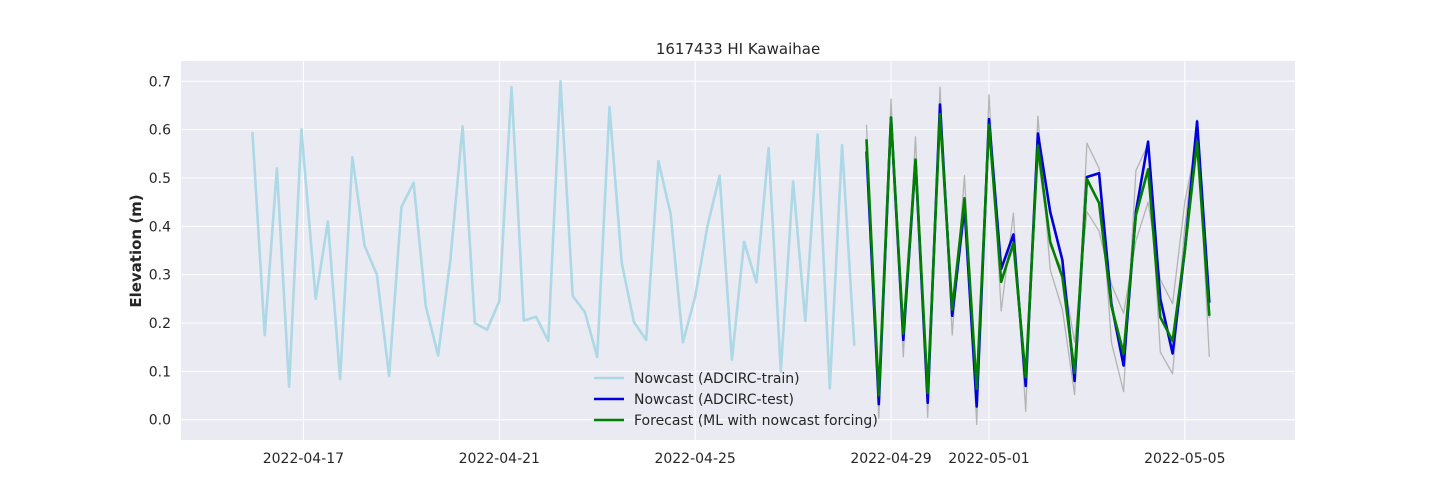 The width and height of the screenshot is (1440, 504). I want to click on y-tick-label: 0.7, so click(160, 82).